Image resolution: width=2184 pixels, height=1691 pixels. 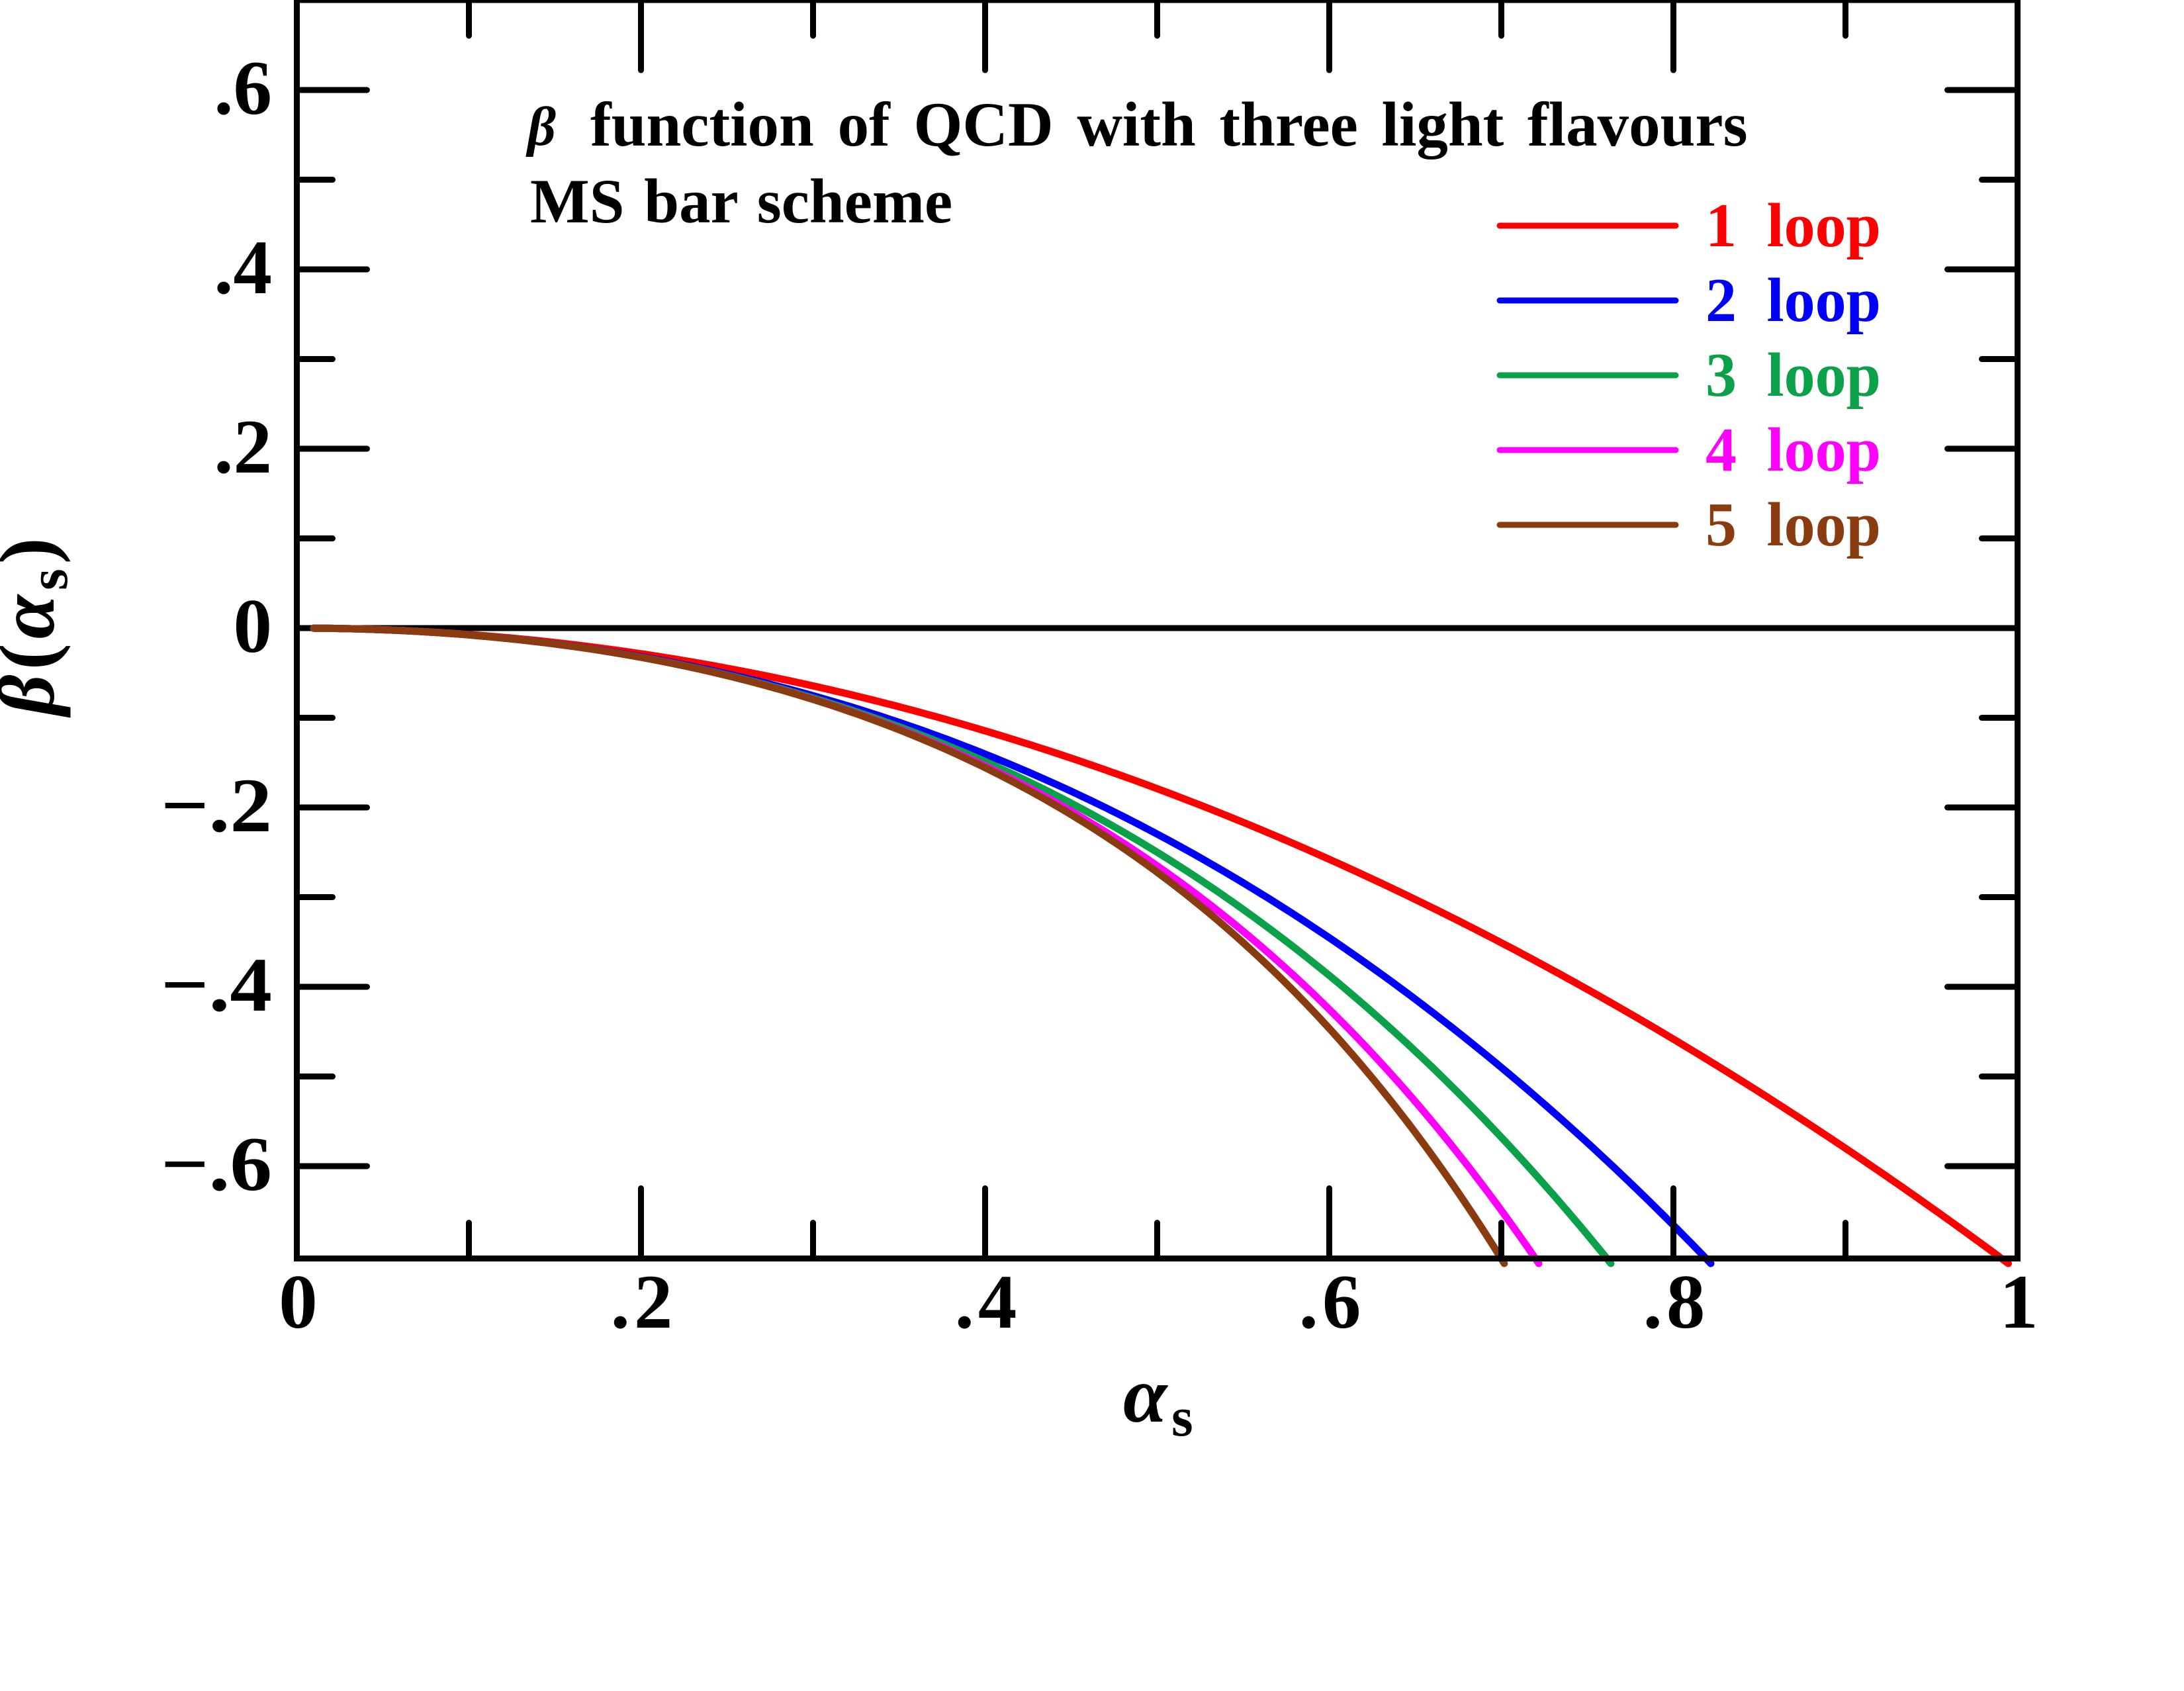 What do you see at coordinates (1182, 1417) in the screenshot?
I see `svg-text: s` at bounding box center [1182, 1417].